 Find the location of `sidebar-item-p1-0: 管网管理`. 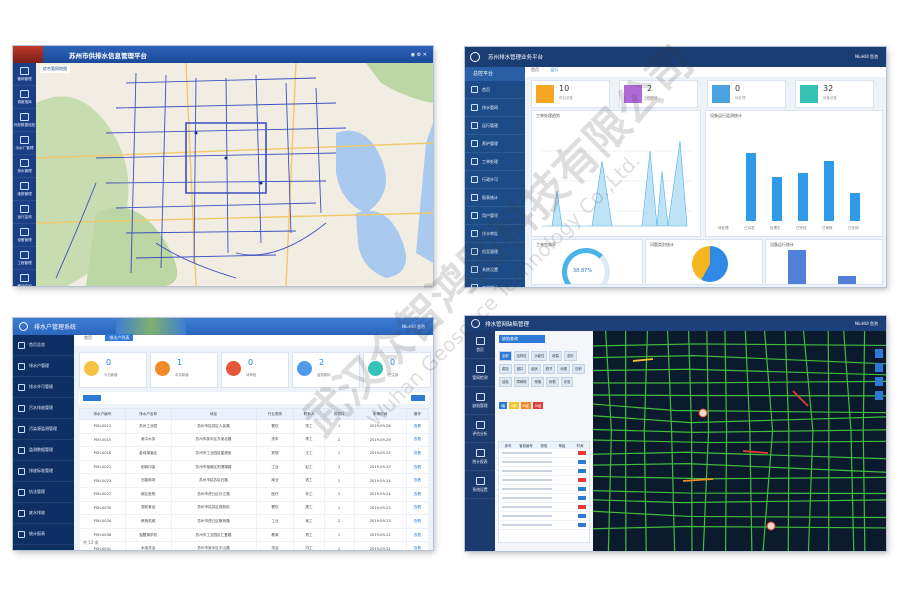

sidebar-item-p1-0: 管网管理 is located at coordinates (24, 74).